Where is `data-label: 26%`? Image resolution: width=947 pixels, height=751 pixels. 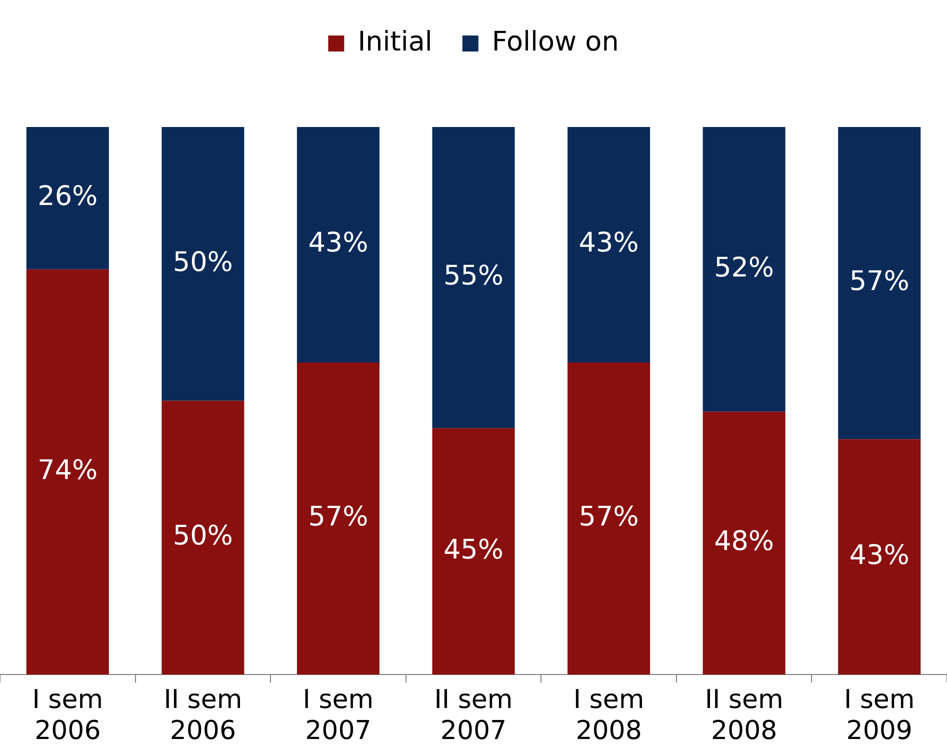
data-label: 26% is located at coordinates (68, 196).